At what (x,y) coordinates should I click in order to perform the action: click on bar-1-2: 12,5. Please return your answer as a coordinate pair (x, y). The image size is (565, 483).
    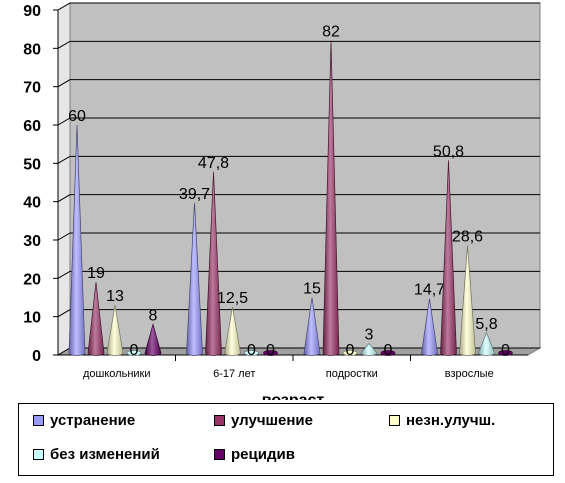
    Looking at the image, I should click on (232, 323).